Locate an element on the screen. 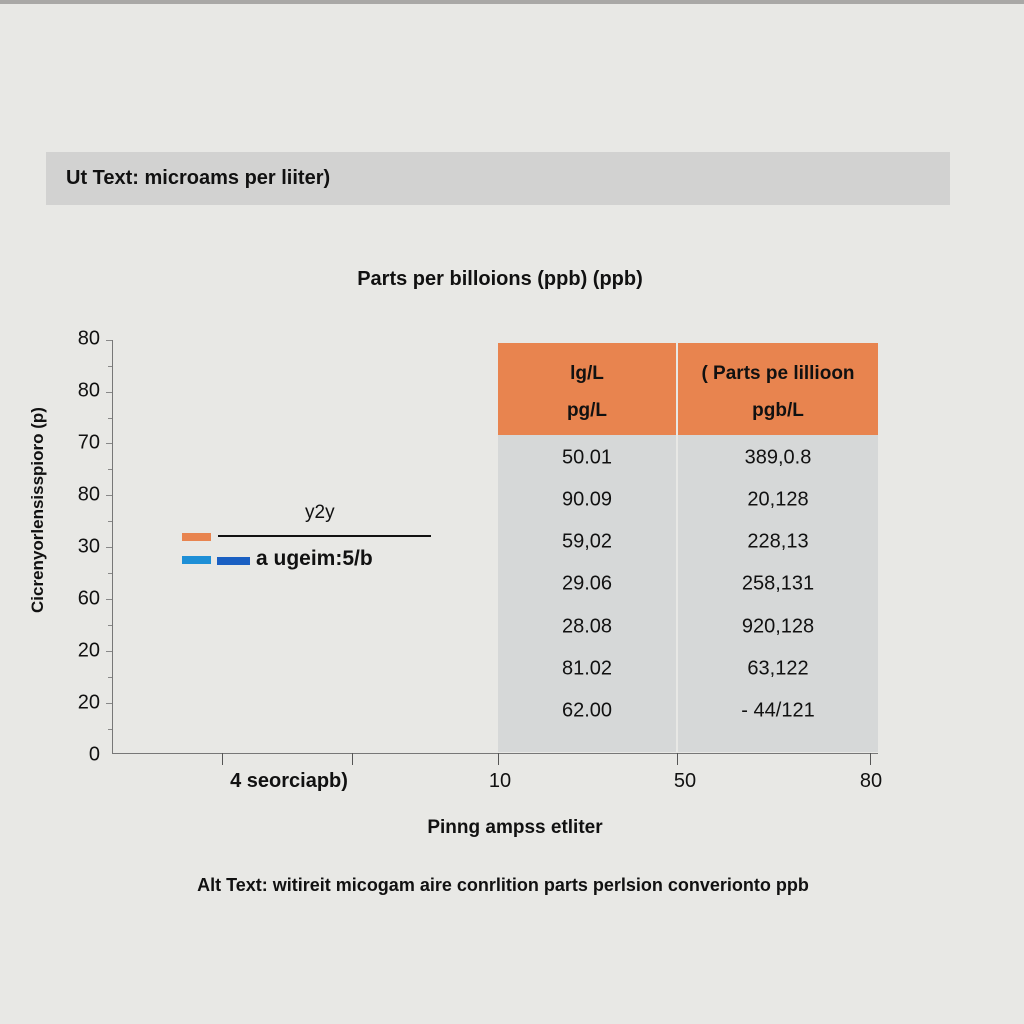  table-cell: 258,131 is located at coordinates (778, 583).